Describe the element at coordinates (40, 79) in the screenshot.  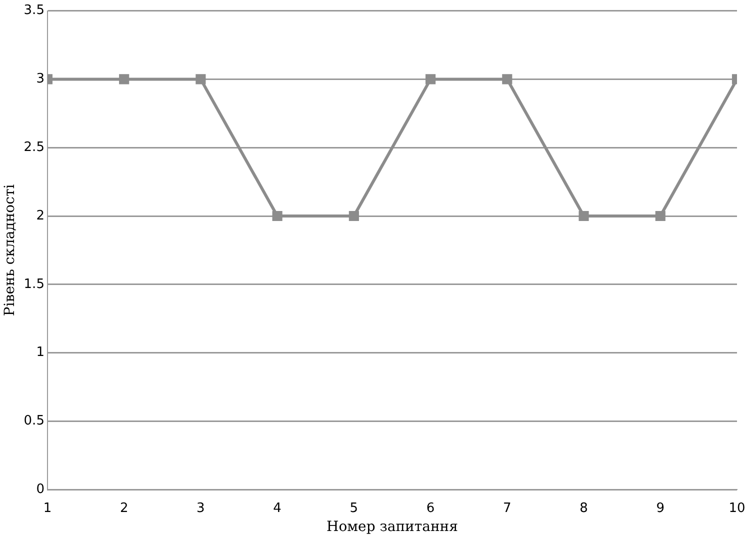
I see `y-tick-label: 3` at that location.